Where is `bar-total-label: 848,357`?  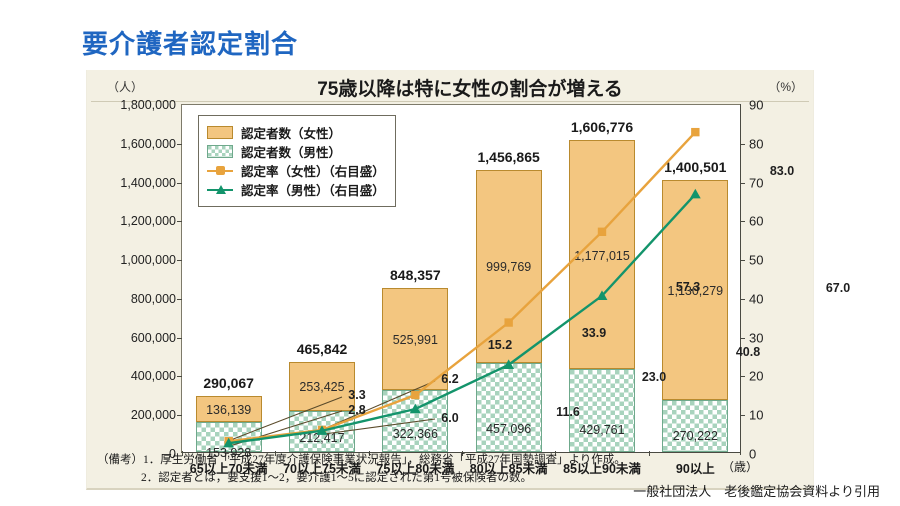 bar-total-label: 848,357 is located at coordinates (415, 274).